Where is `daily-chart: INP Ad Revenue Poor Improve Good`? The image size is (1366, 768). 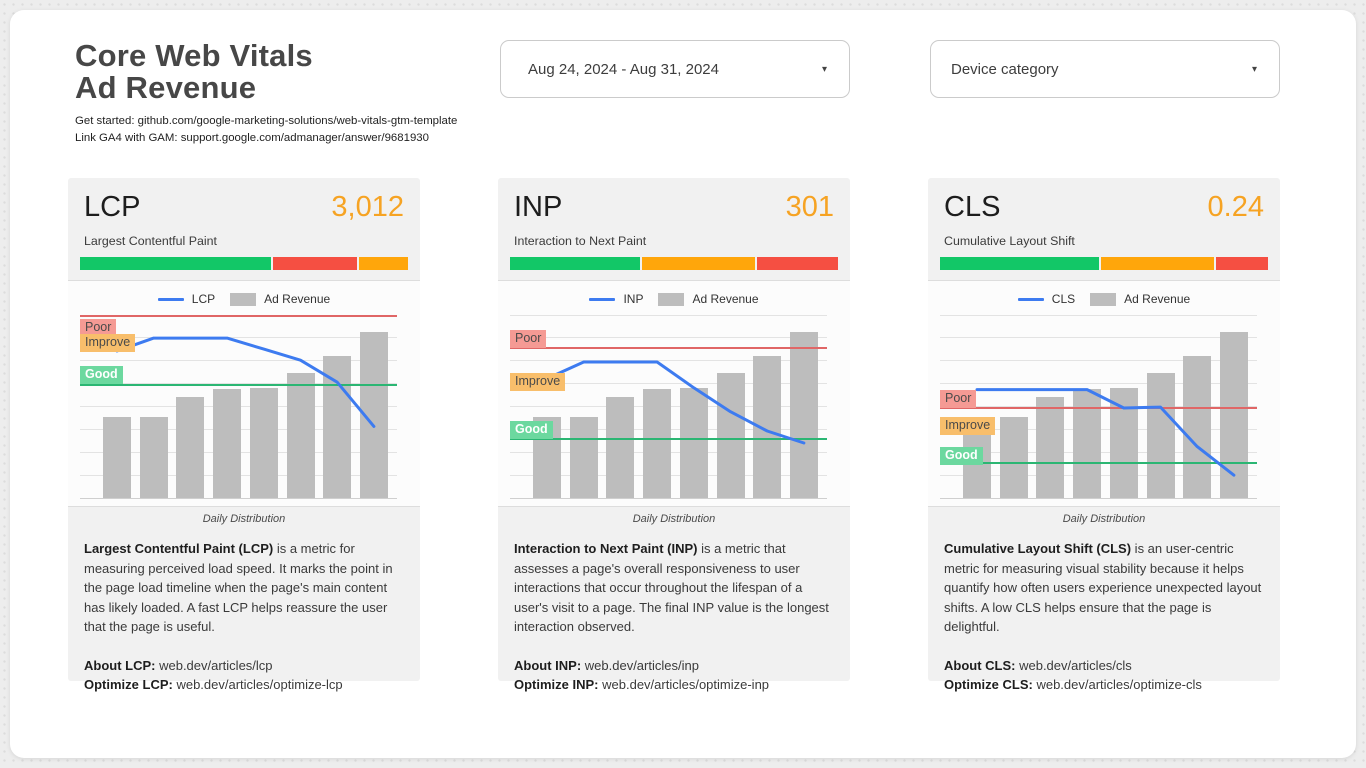
daily-chart: INP Ad Revenue Poor Improve Good is located at coordinates (674, 393).